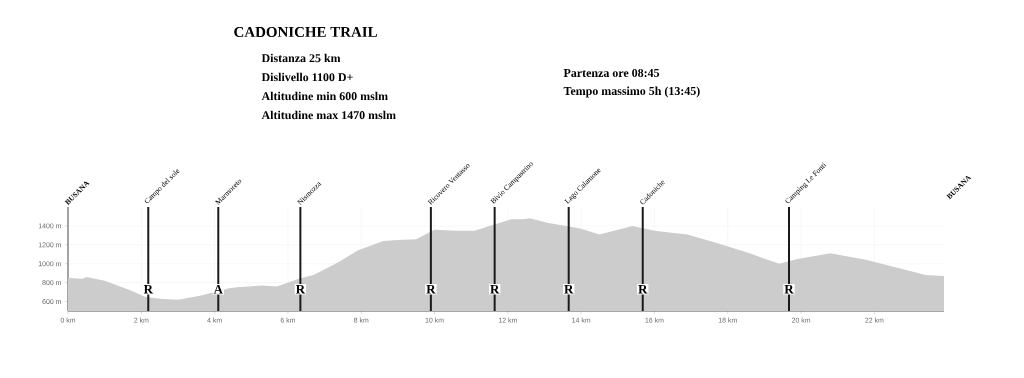 The height and width of the screenshot is (378, 1024). What do you see at coordinates (631, 92) in the screenshot?
I see `text: Tempo massimo 5h (13:45)` at bounding box center [631, 92].